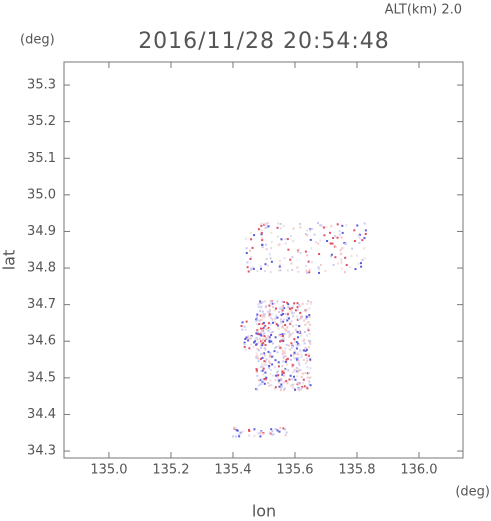 This screenshot has width=491, height=521. Describe the element at coordinates (232, 470) in the screenshot. I see `x-tick-label: 135.4` at that location.